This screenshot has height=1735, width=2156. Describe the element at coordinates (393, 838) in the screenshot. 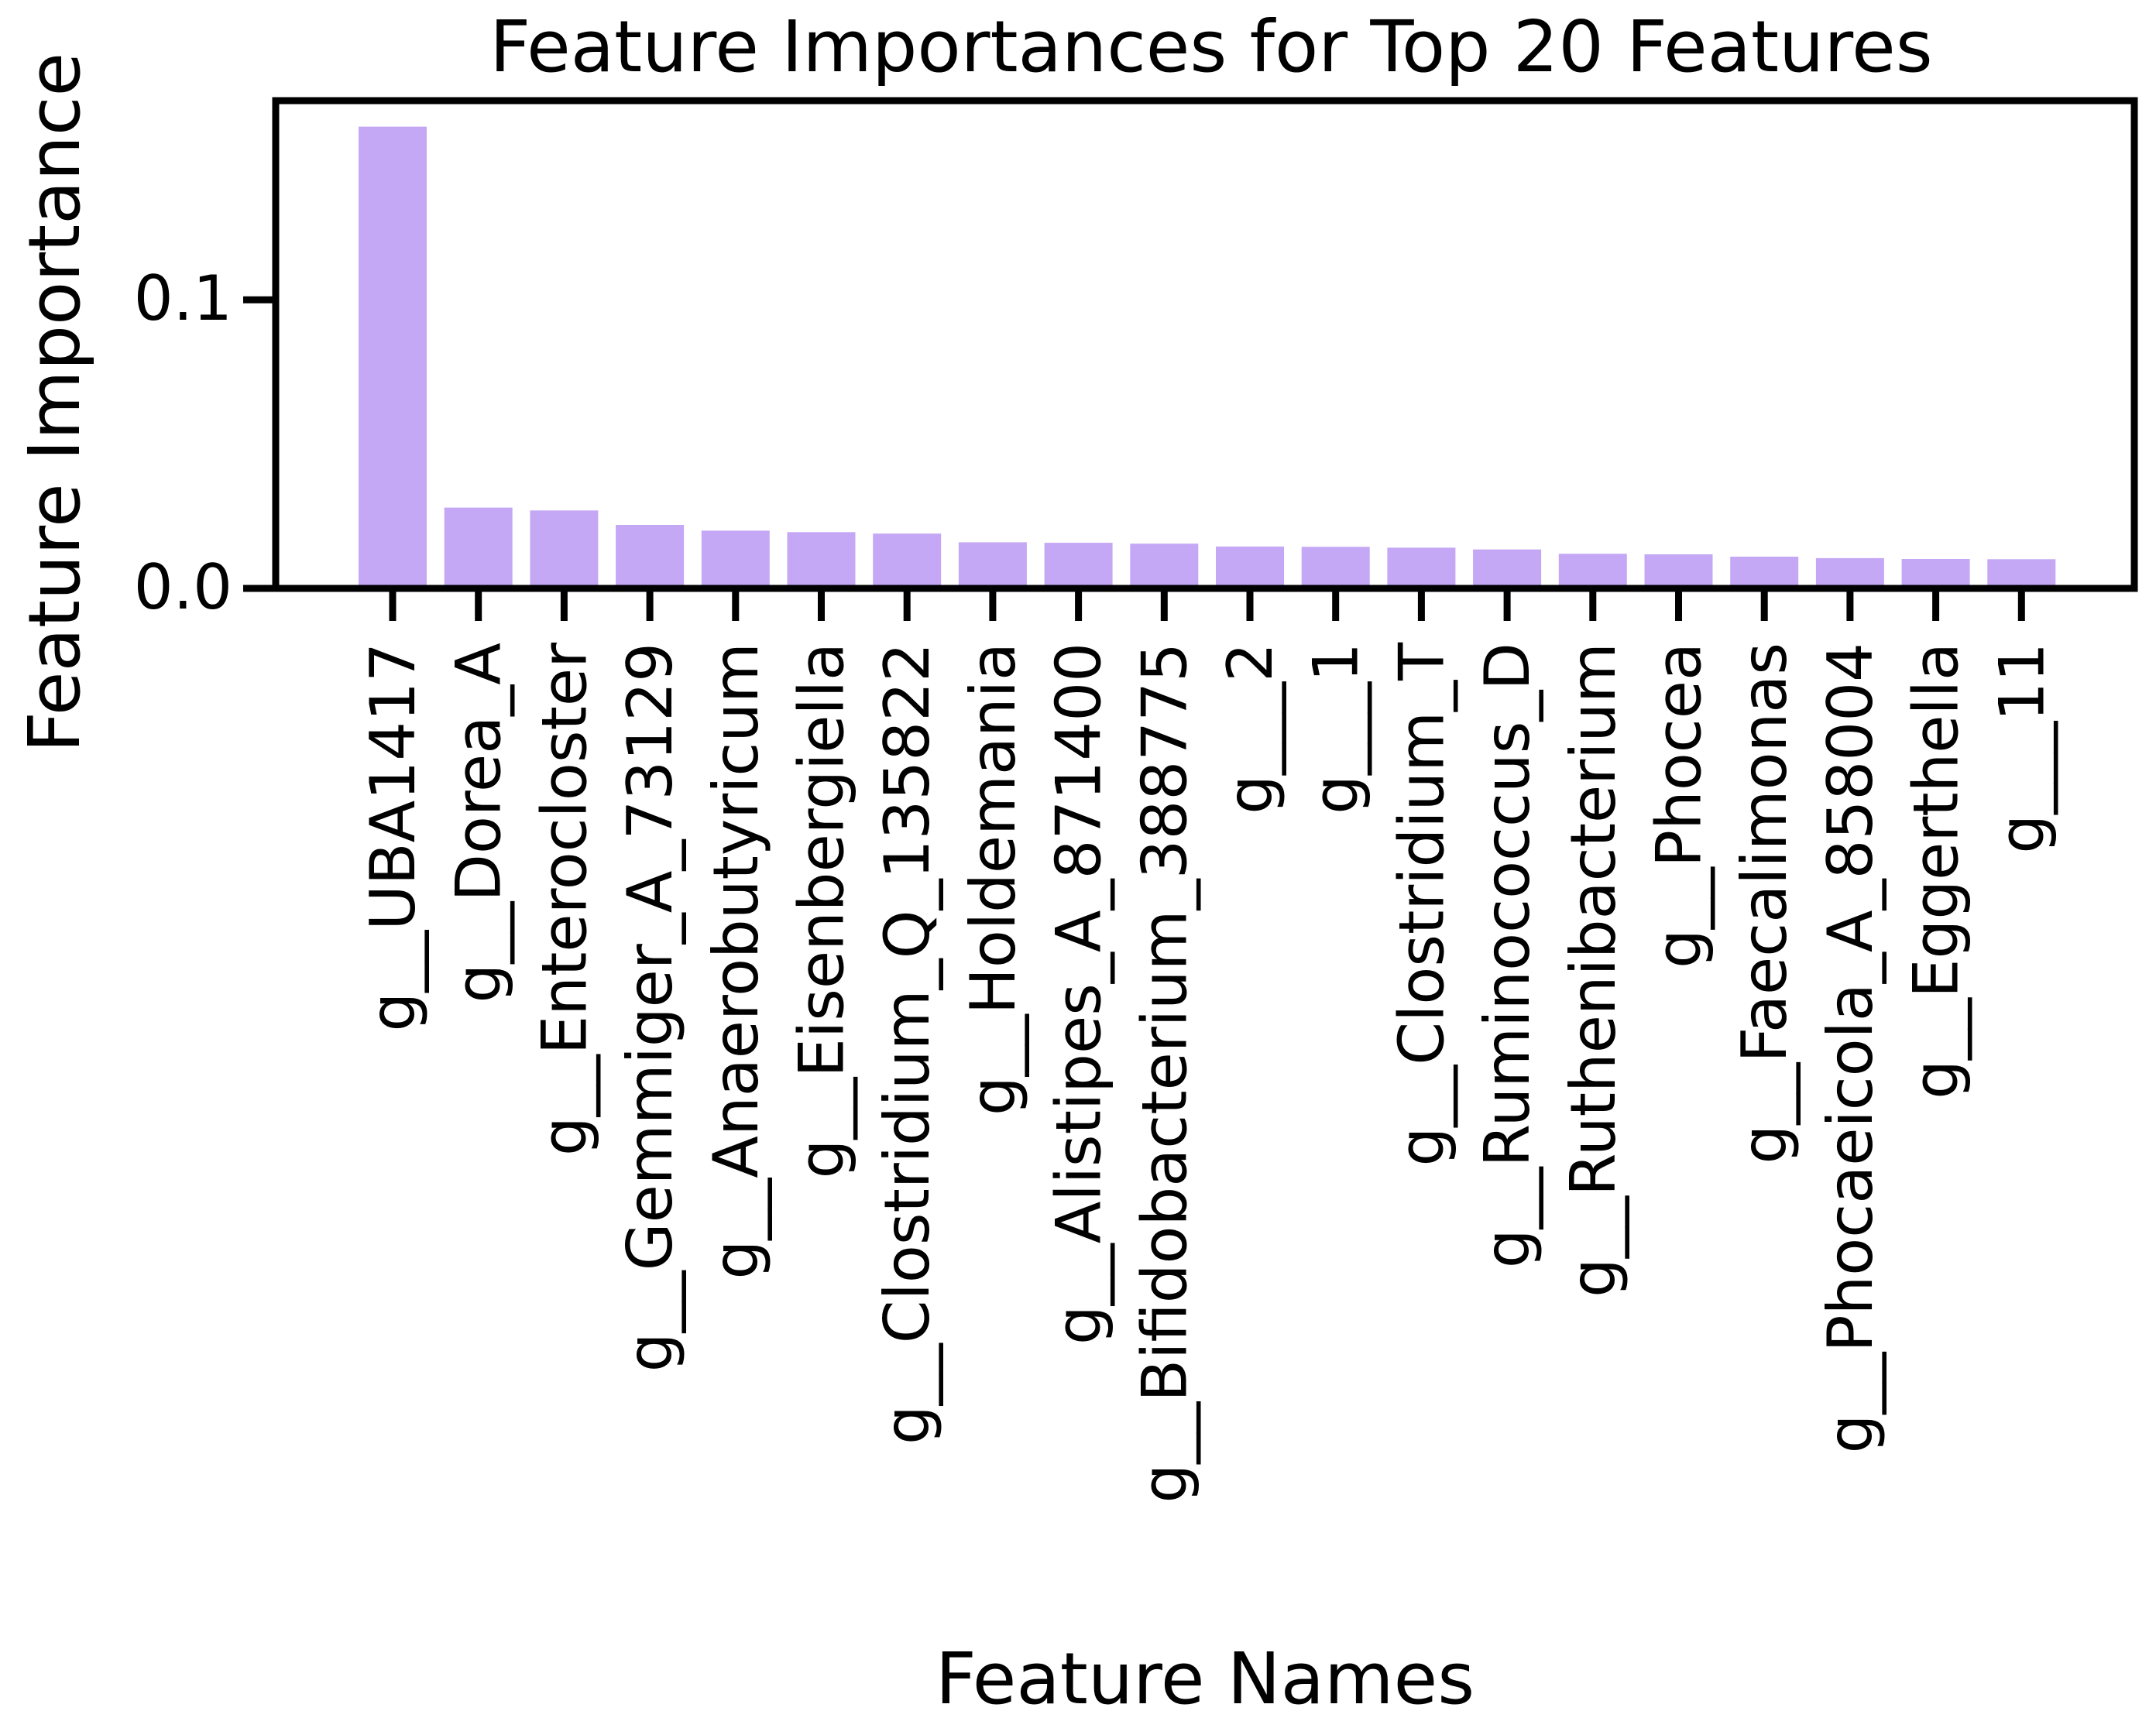

I see `x-tick-label: g__UBA1417` at that location.